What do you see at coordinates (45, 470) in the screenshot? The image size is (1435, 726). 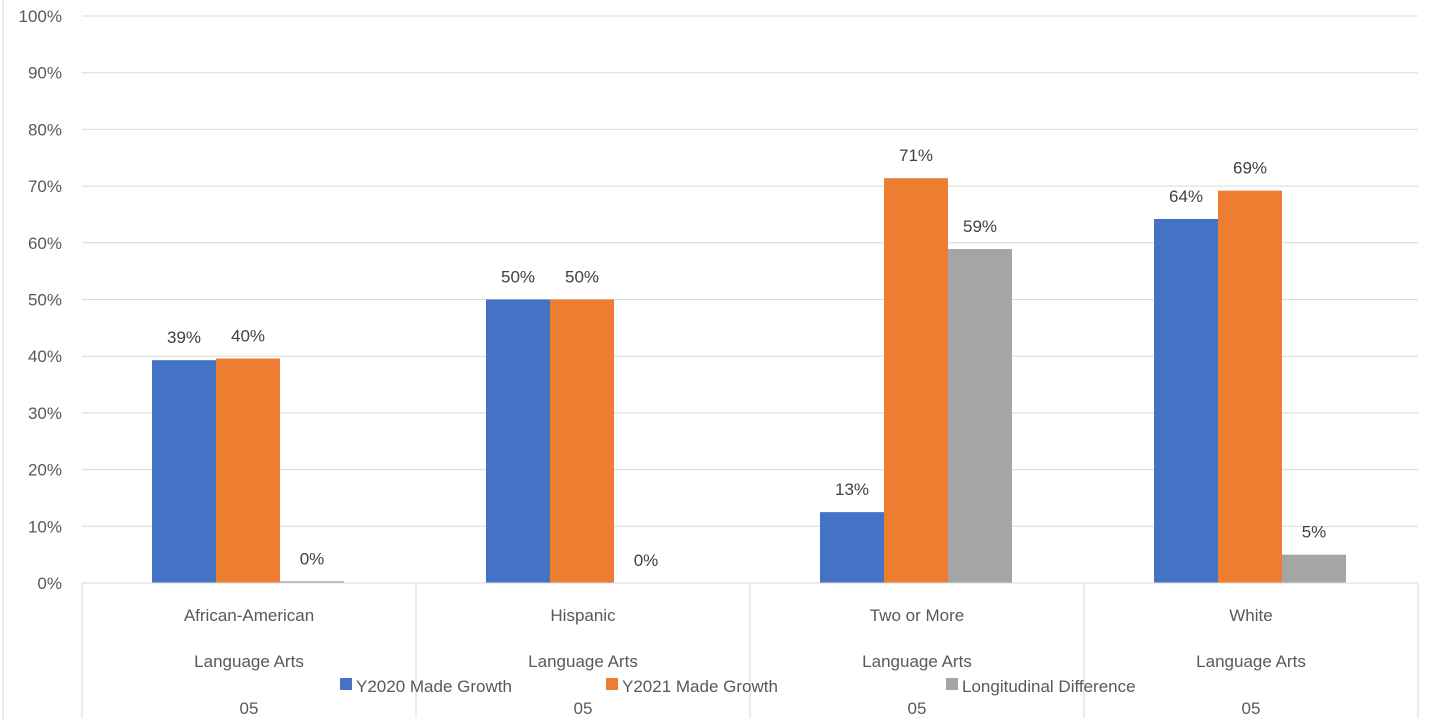 I see `y-tick-label: 20%` at bounding box center [45, 470].